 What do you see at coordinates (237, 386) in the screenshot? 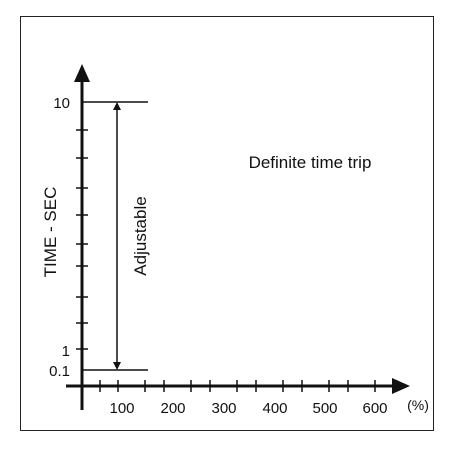
I see `x-axis-ticks` at bounding box center [237, 386].